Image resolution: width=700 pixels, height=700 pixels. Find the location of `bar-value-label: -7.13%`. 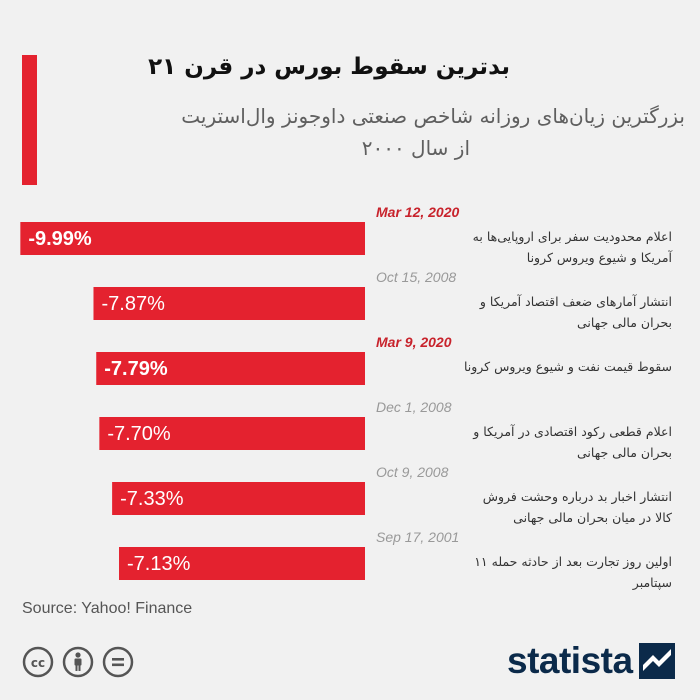

bar-value-label: -7.13% is located at coordinates (159, 564).